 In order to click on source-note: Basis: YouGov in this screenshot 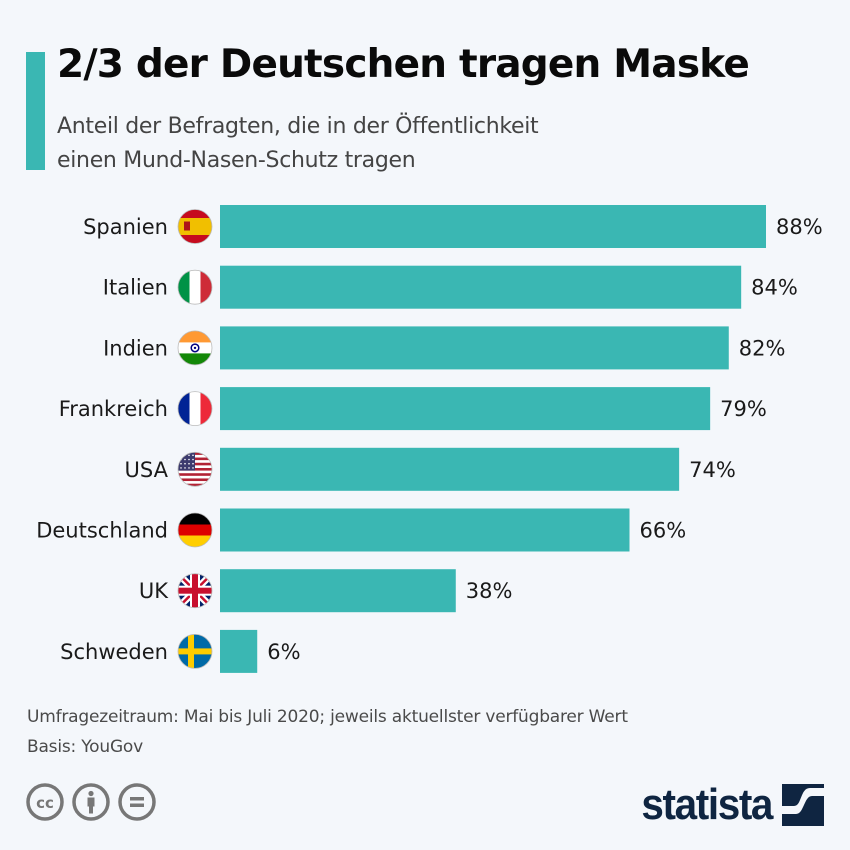, I will do `click(85, 747)`.